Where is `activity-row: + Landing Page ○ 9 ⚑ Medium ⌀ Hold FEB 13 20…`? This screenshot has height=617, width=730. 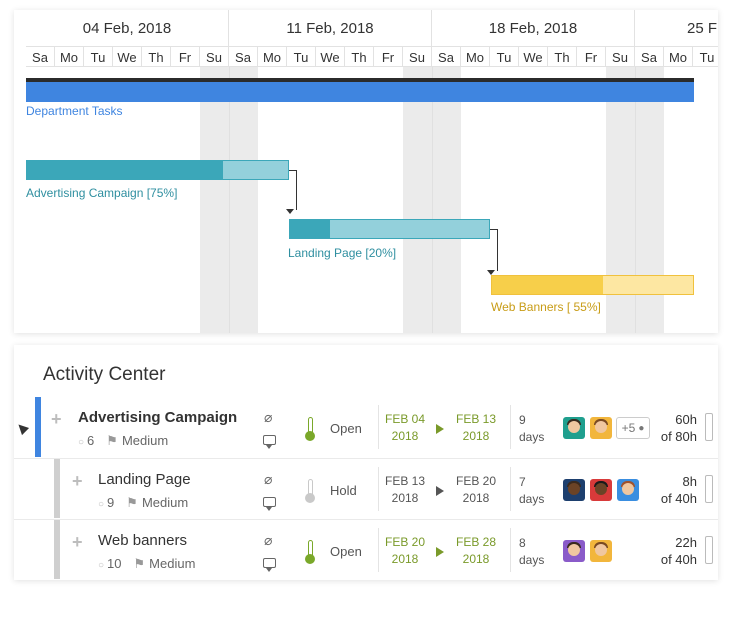 activity-row: + Landing Page ○ 9 ⚑ Medium ⌀ Hold FEB 13 20… is located at coordinates (366, 488).